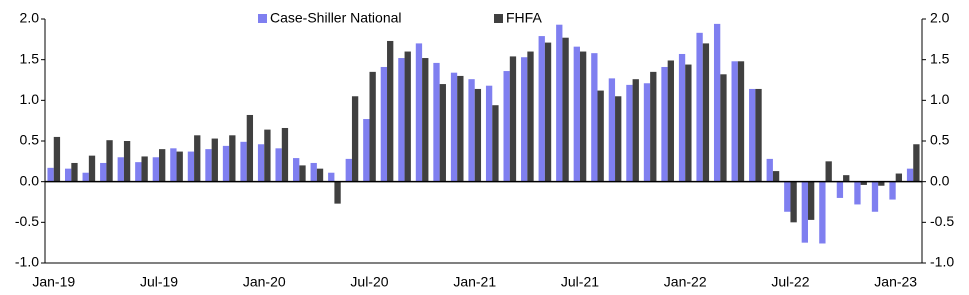 The height and width of the screenshot is (295, 969). Describe the element at coordinates (336, 18) in the screenshot. I see `legend-label: Case-Shiller National` at that location.